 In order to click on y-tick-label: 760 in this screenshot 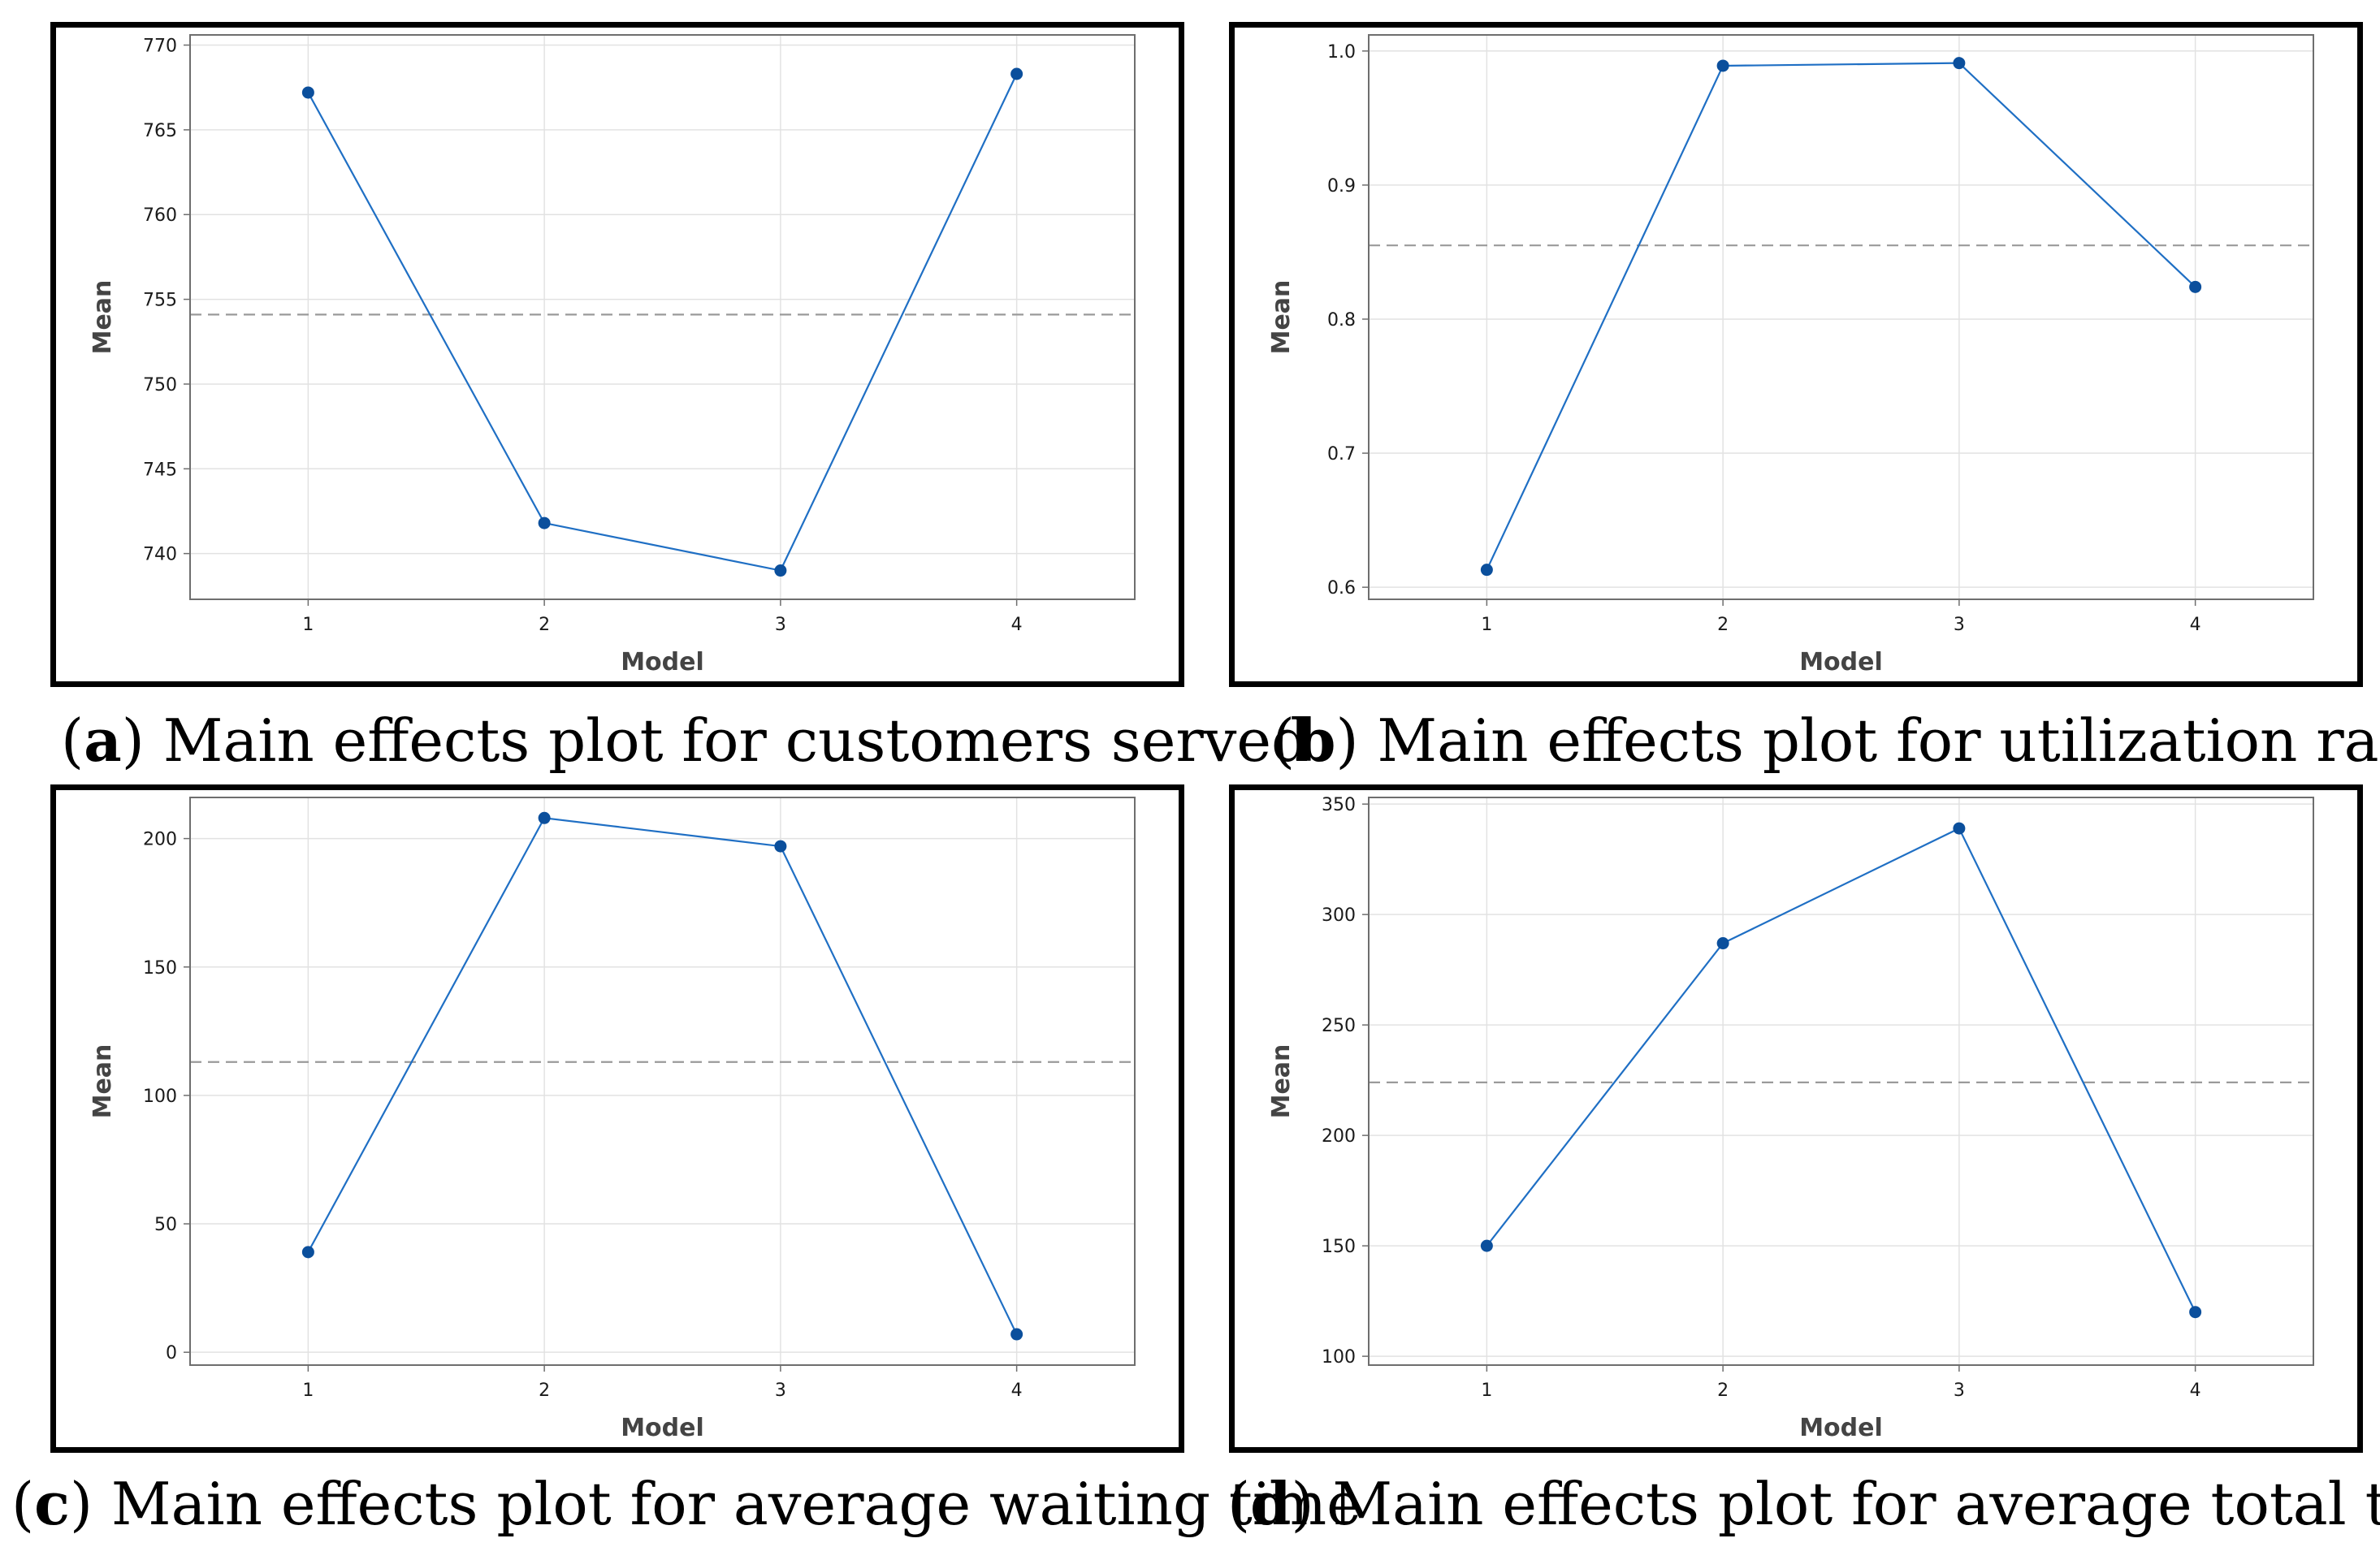, I will do `click(160, 216)`.